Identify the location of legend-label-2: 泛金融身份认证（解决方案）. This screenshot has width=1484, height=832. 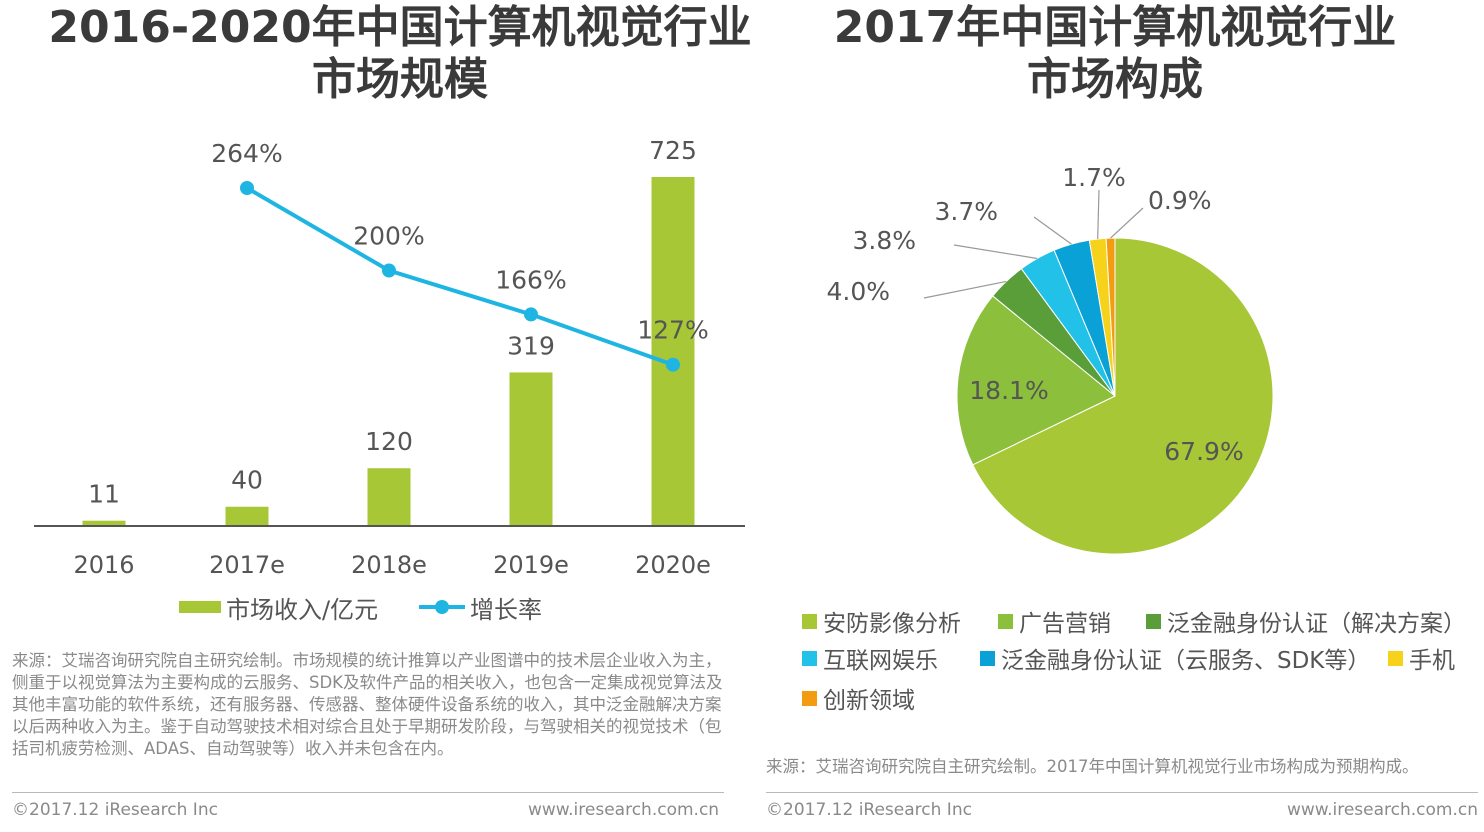
(1316, 624).